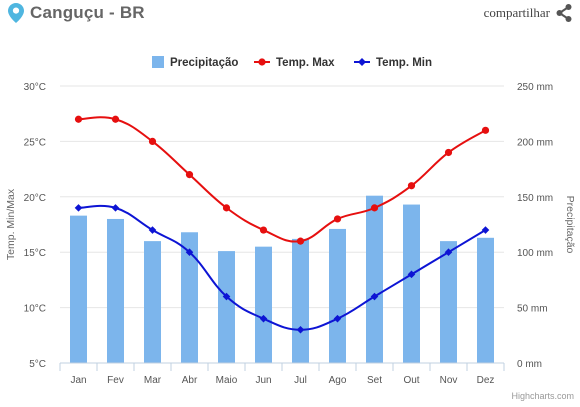  Describe the element at coordinates (204, 63) in the screenshot. I see `legend-label: Precipitação` at that location.